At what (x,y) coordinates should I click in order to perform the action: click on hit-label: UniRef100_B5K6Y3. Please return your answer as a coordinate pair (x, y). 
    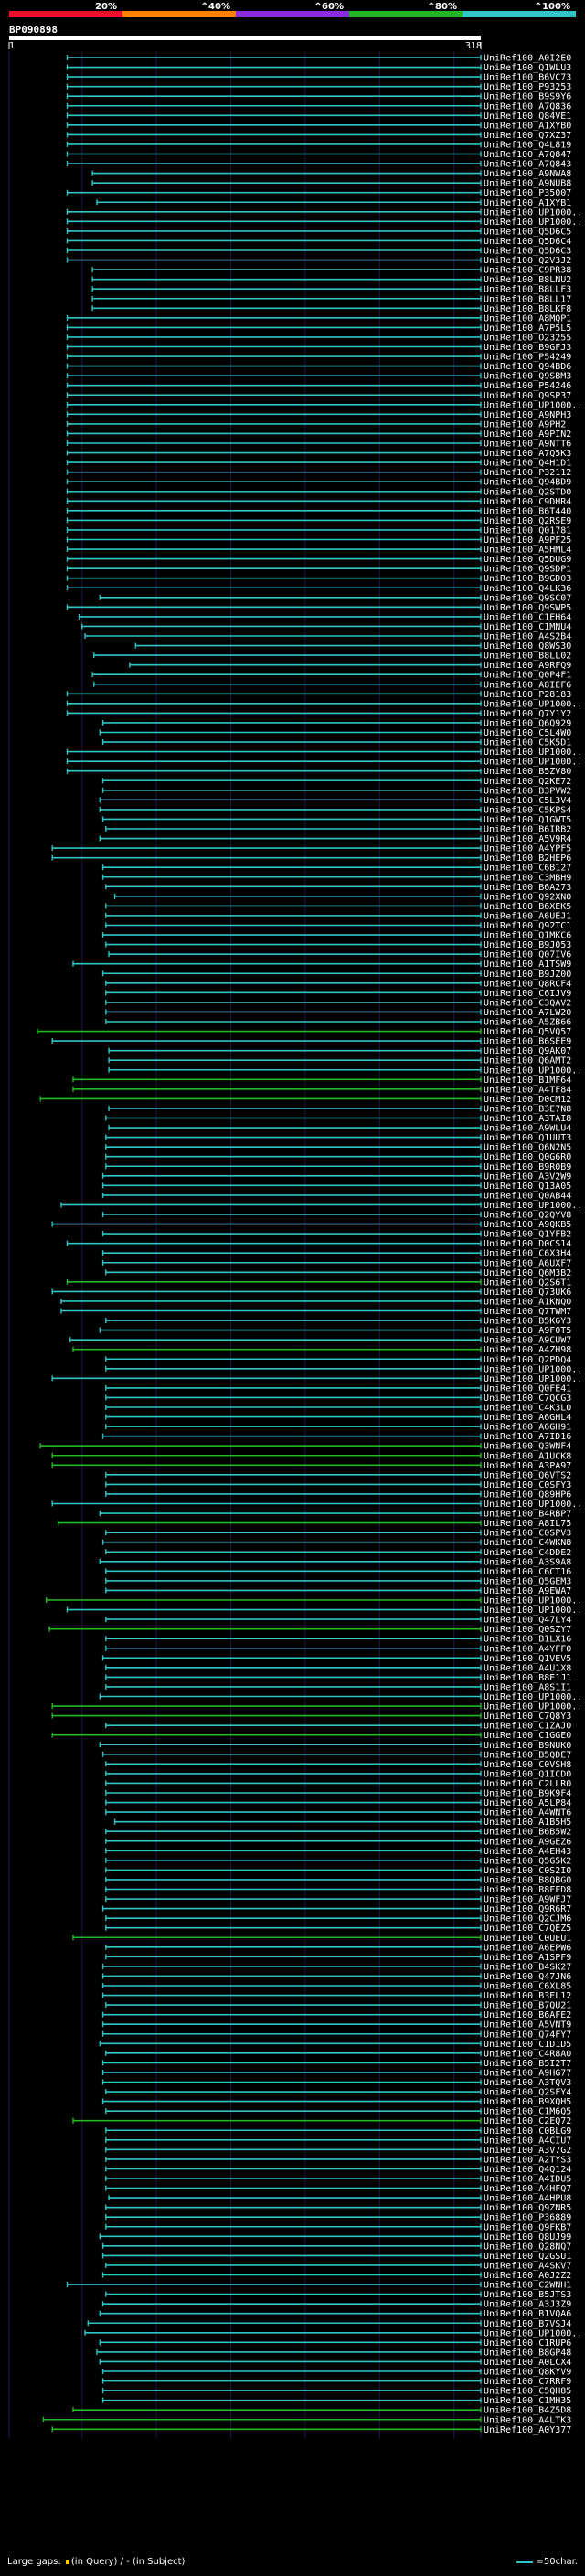
    Looking at the image, I should click on (528, 1322).